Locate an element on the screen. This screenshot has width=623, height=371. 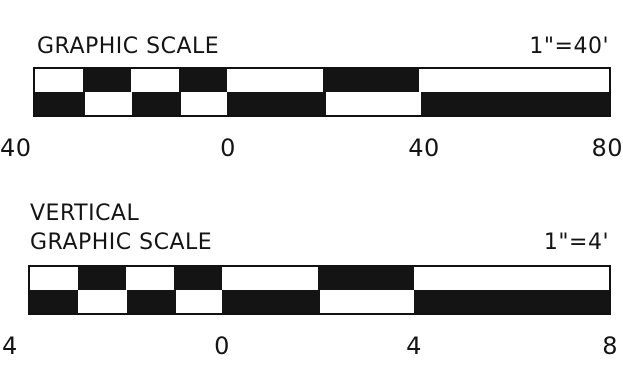
scale-tick-label: 80 is located at coordinates (607, 148).